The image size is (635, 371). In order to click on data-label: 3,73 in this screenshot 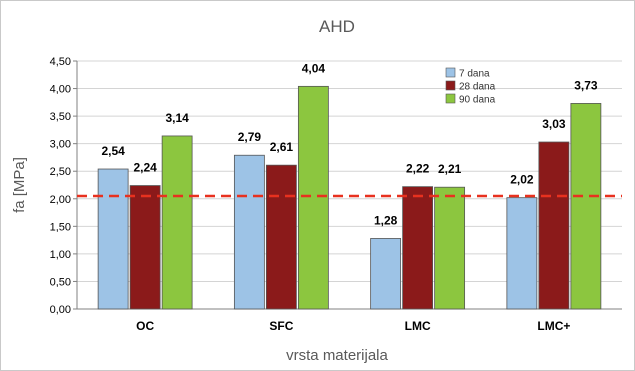, I will do `click(586, 85)`.